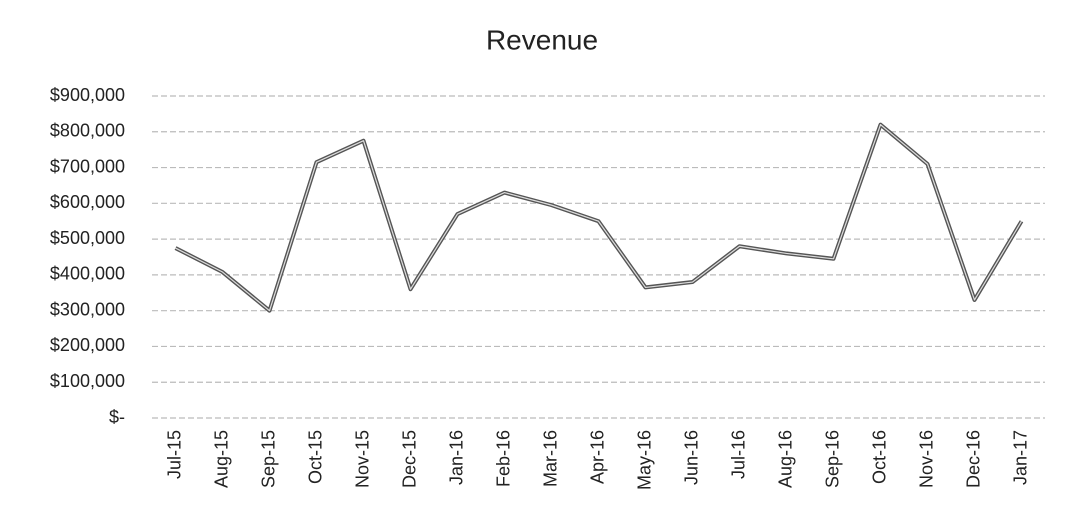 Image resolution: width=1073 pixels, height=527 pixels. What do you see at coordinates (832, 459) in the screenshot?
I see `x-tick-label: Sep-16` at bounding box center [832, 459].